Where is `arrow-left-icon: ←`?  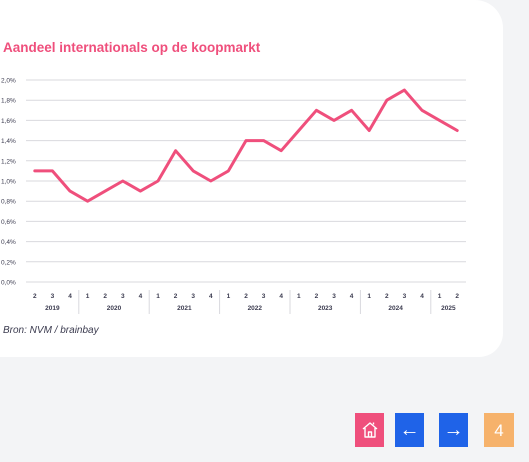 arrow-left-icon: ← is located at coordinates (409, 430).